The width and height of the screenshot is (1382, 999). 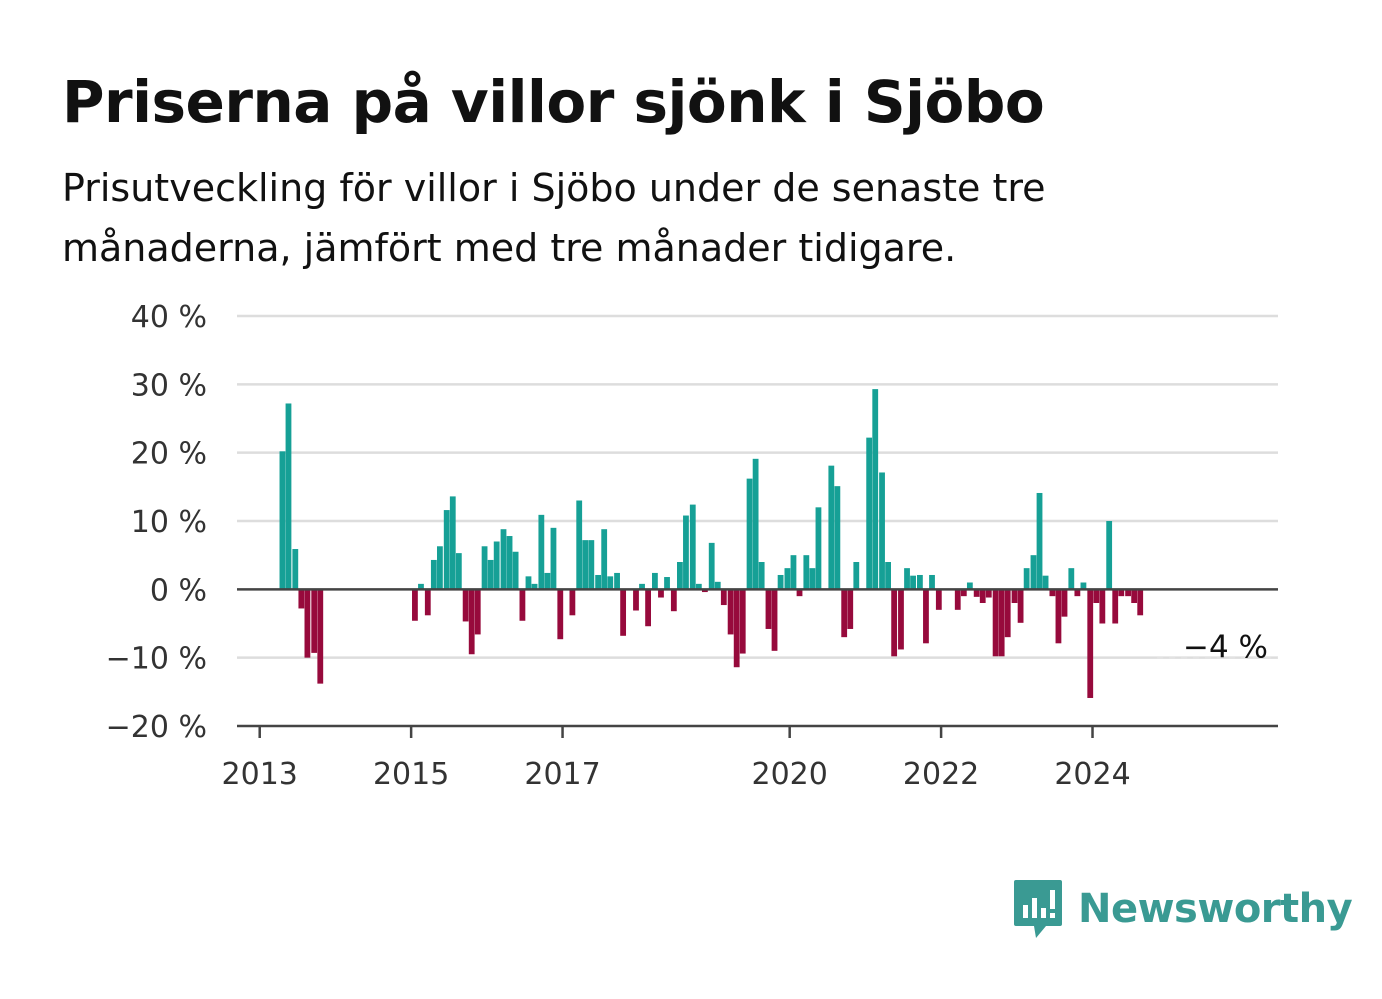 I want to click on y-tick-label: 0 %, so click(x=178, y=590).